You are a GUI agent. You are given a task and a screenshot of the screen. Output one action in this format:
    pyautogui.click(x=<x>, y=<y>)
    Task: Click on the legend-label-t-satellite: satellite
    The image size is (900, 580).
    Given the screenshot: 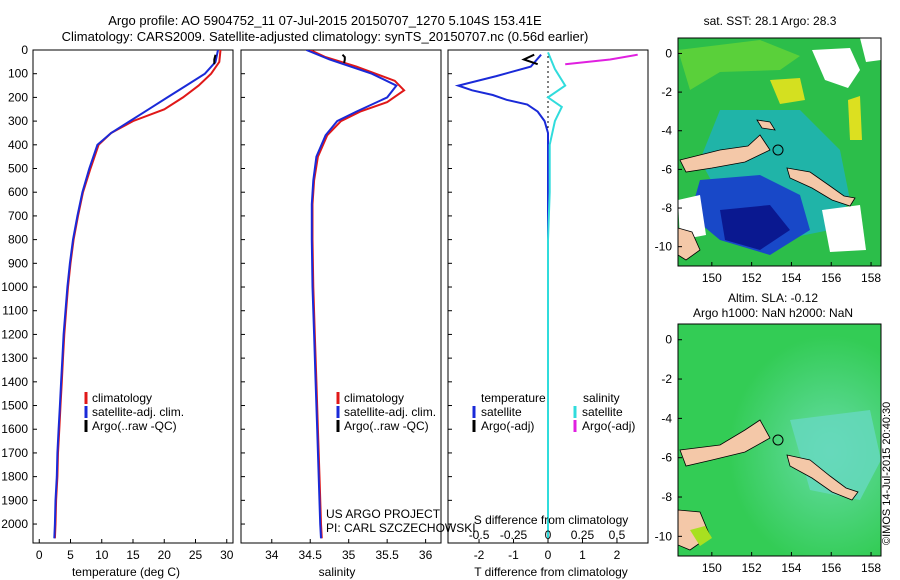 What is the action you would take?
    pyautogui.click(x=501, y=412)
    